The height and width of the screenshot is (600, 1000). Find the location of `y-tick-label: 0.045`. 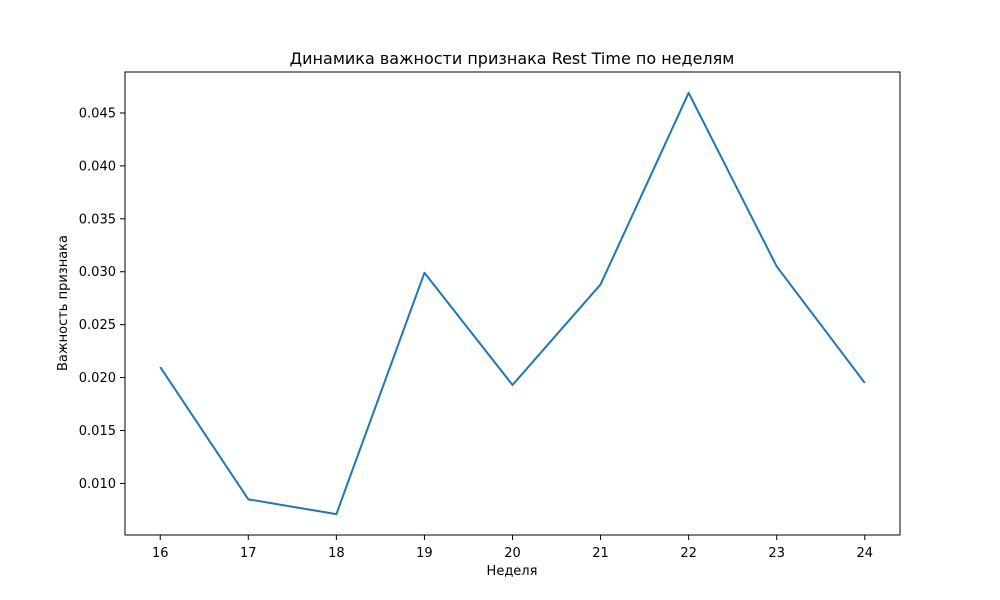

y-tick-label: 0.045 is located at coordinates (97, 113).